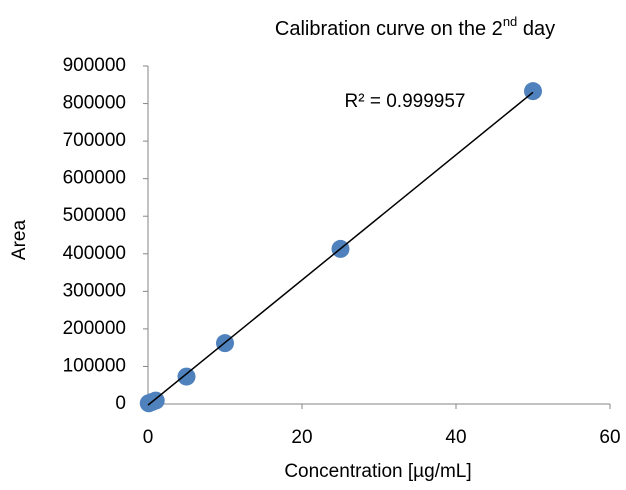  Describe the element at coordinates (94, 328) in the screenshot. I see `y-tick-label: 200000` at that location.